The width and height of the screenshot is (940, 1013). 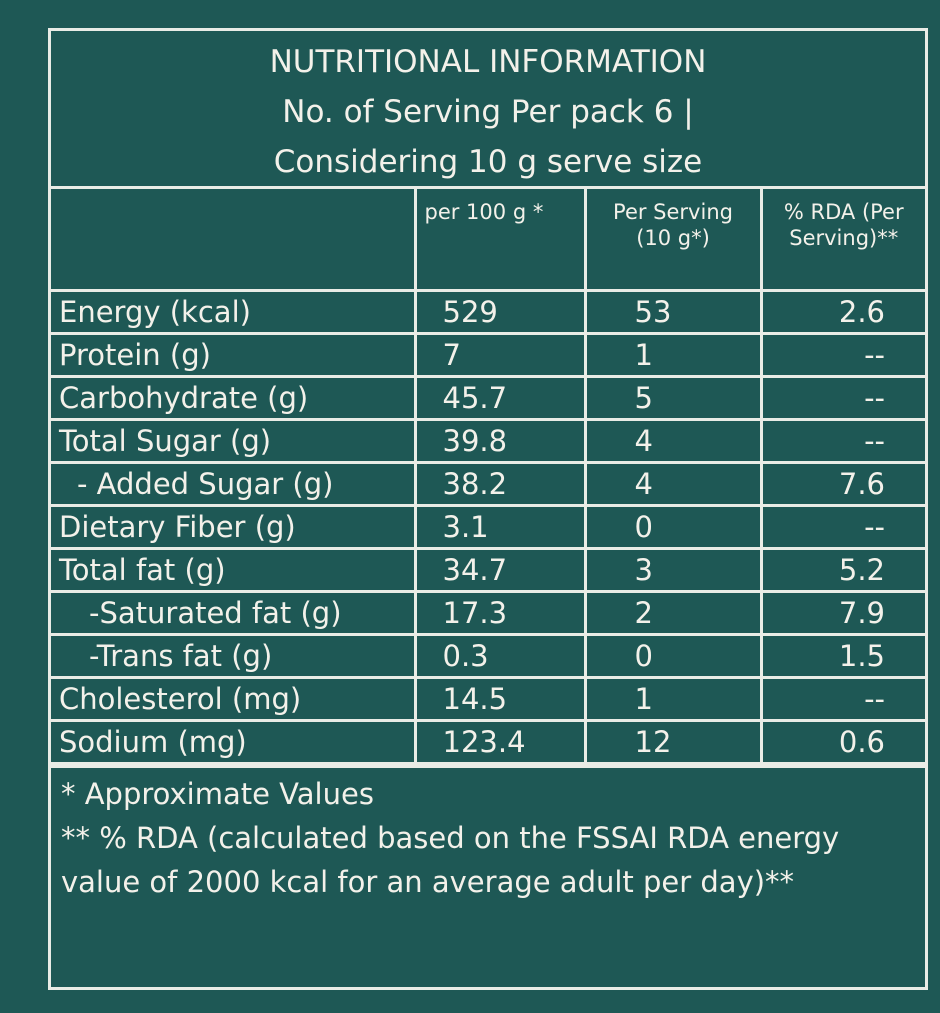 What do you see at coordinates (234, 699) in the screenshot?
I see `nutrient-label: Cholesterol (mg)` at bounding box center [234, 699].